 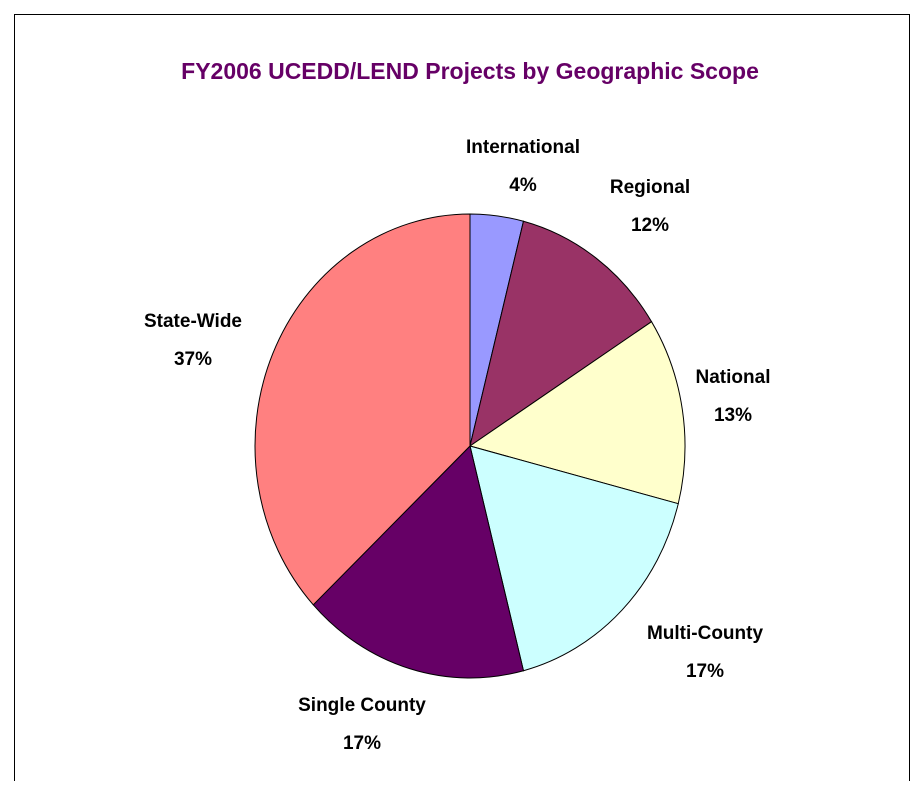 I want to click on slice-value-label: 13%, so click(x=733, y=415).